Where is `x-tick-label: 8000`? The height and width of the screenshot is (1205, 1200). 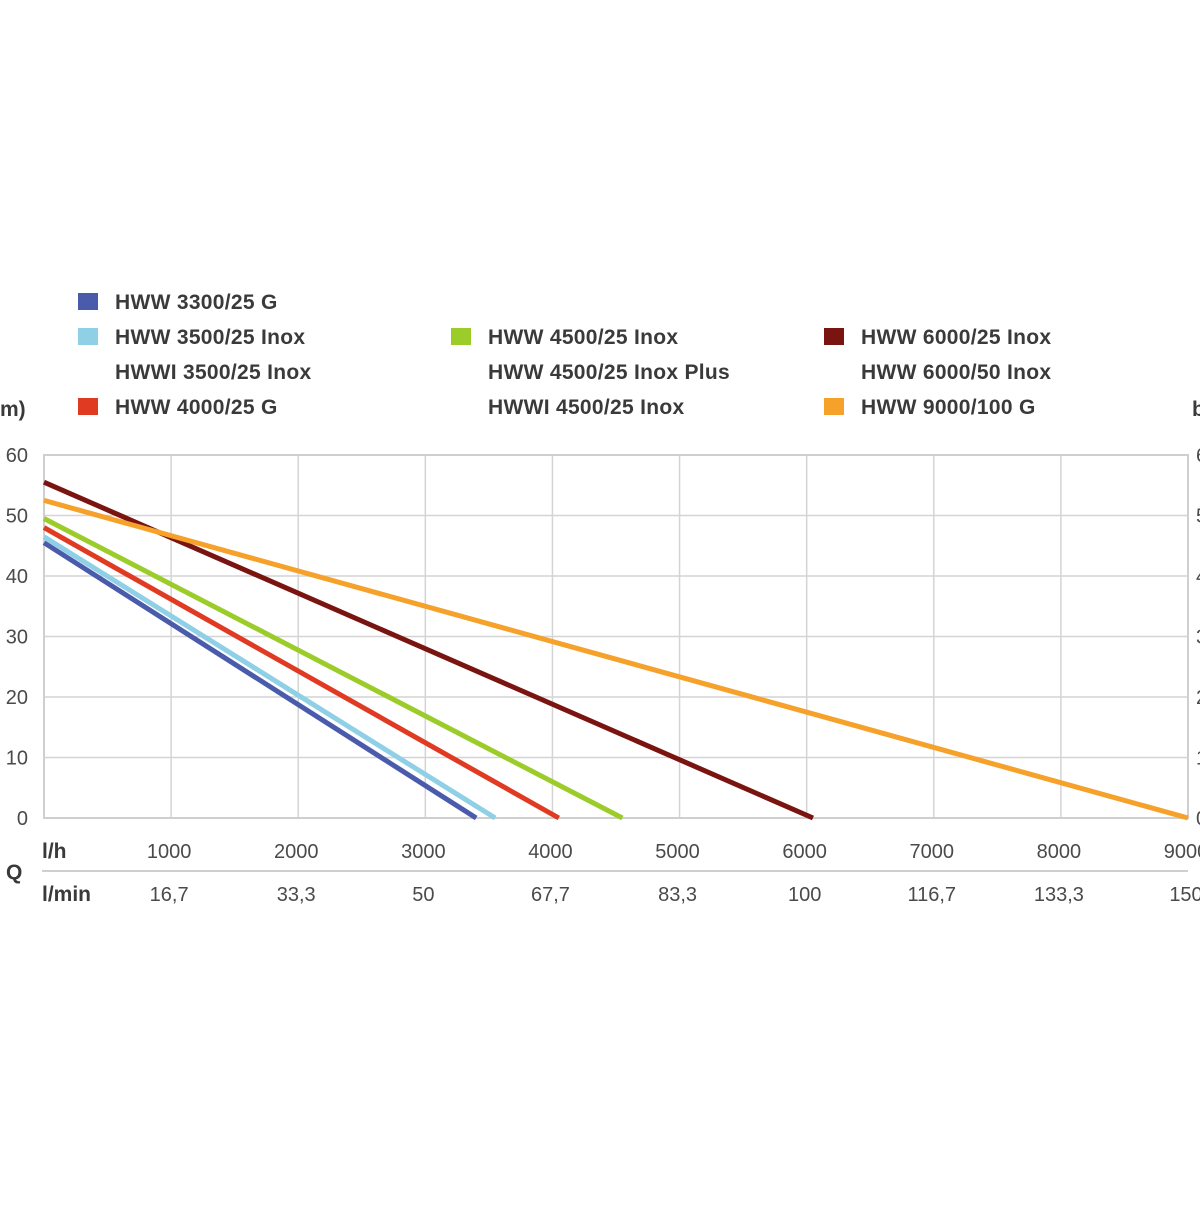
x-tick-label: 8000 is located at coordinates (1059, 852).